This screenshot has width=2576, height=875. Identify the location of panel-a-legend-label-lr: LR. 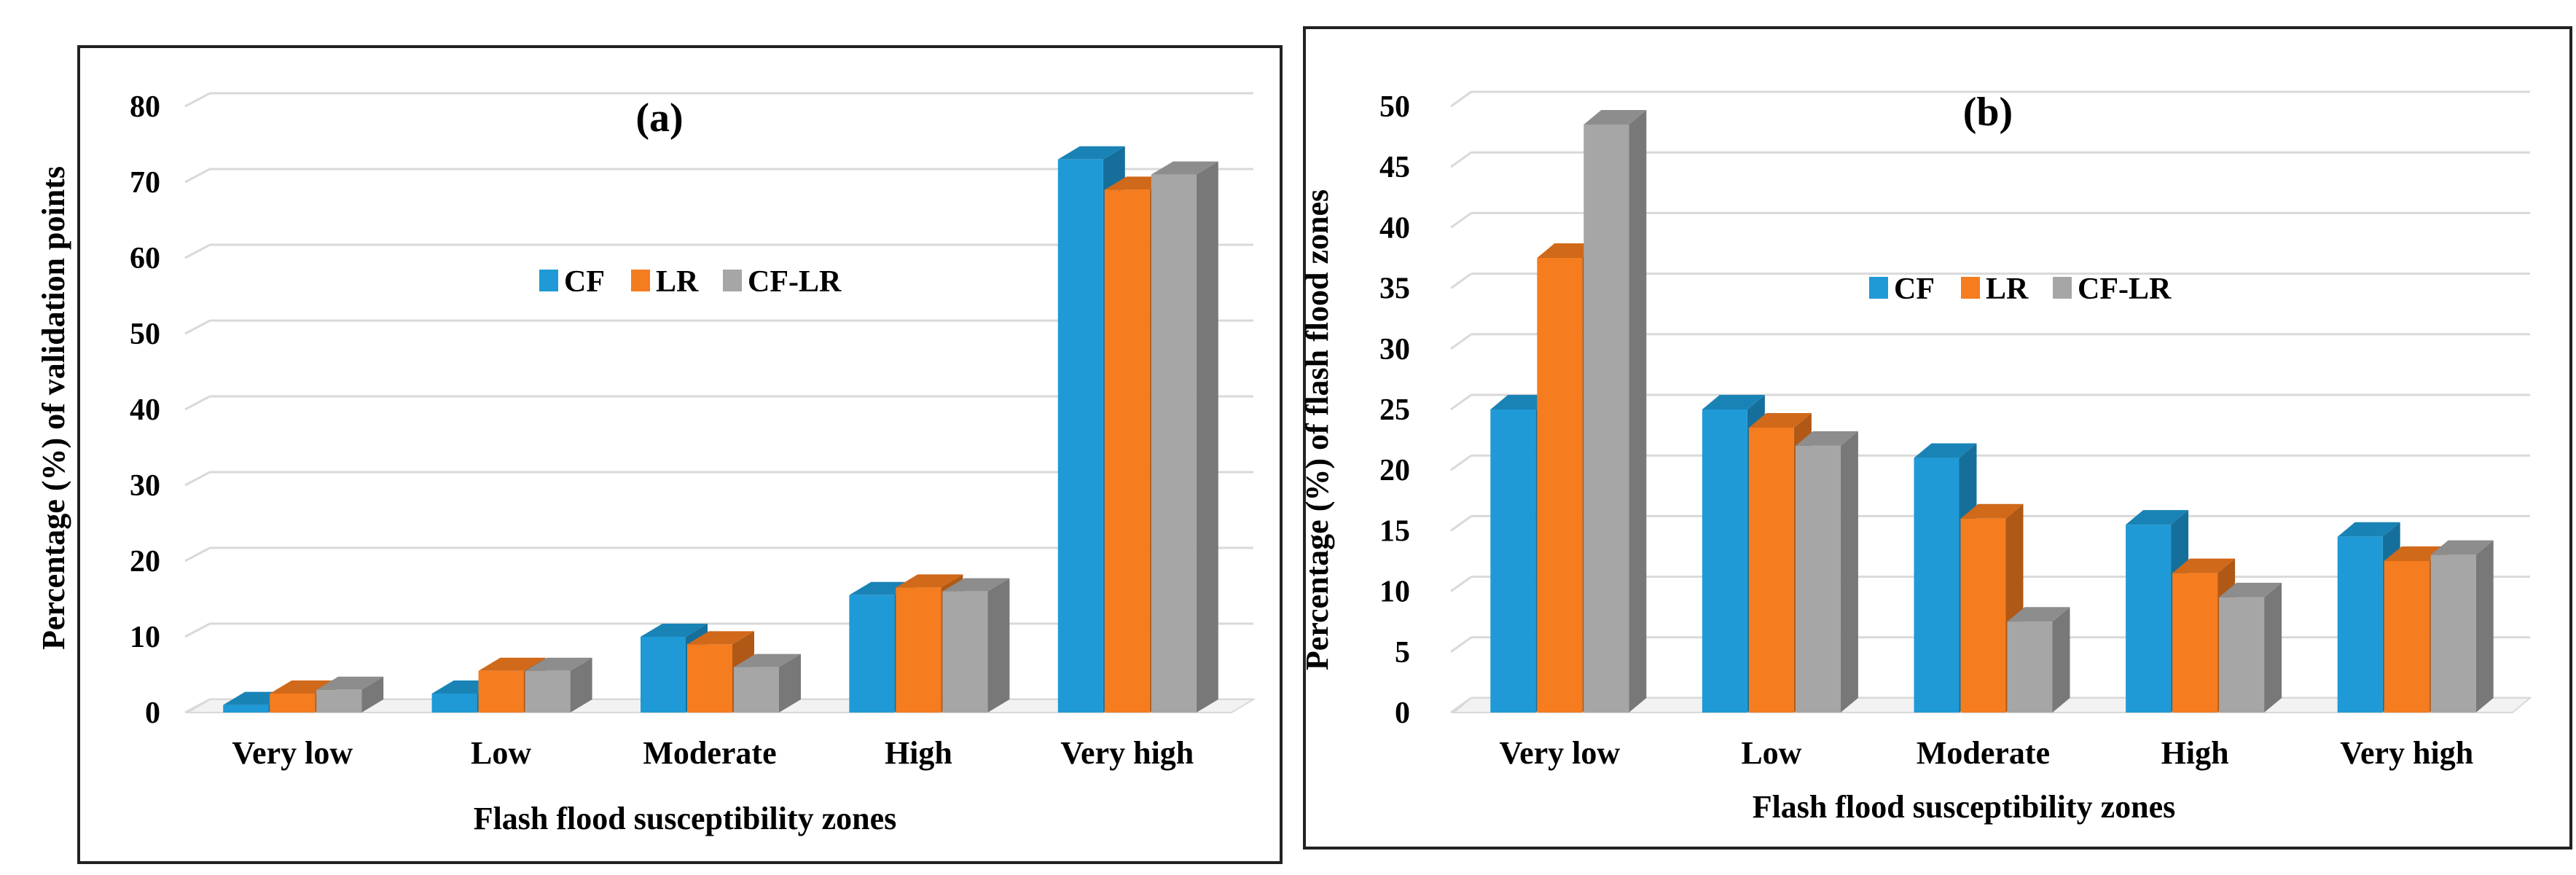
(677, 282).